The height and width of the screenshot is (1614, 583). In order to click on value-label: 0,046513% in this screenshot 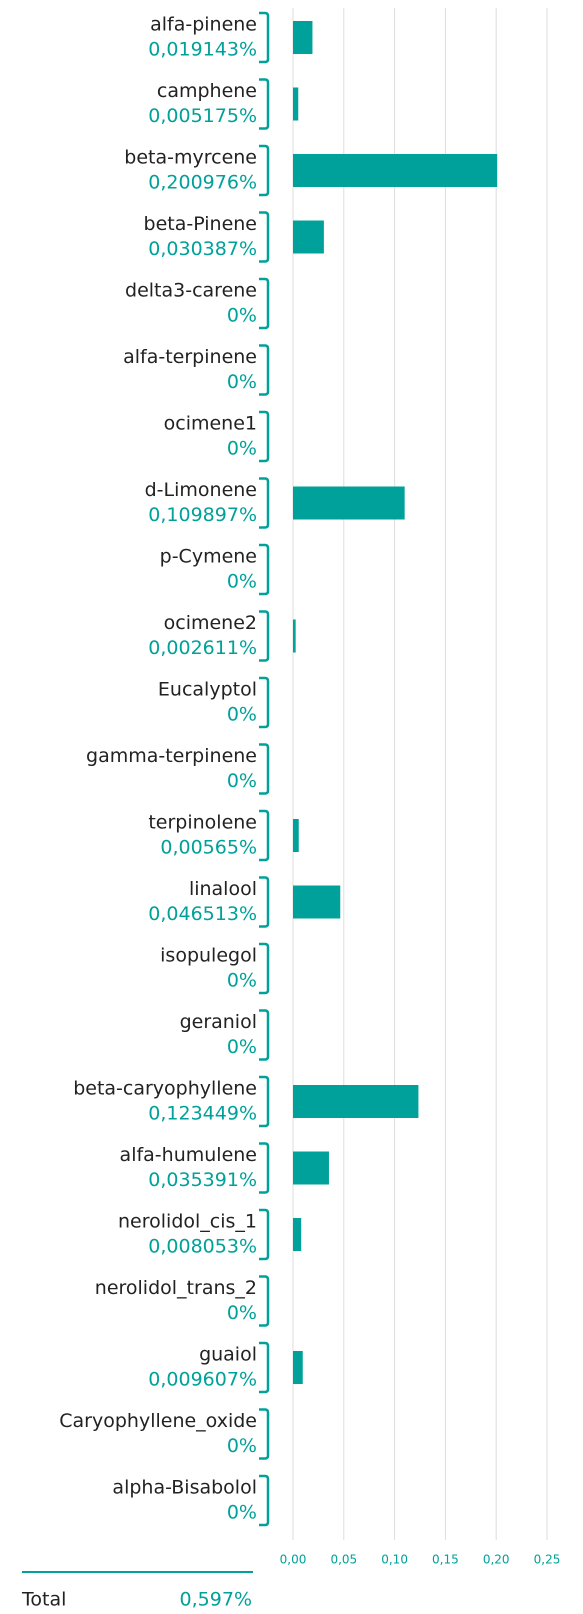, I will do `click(202, 914)`.